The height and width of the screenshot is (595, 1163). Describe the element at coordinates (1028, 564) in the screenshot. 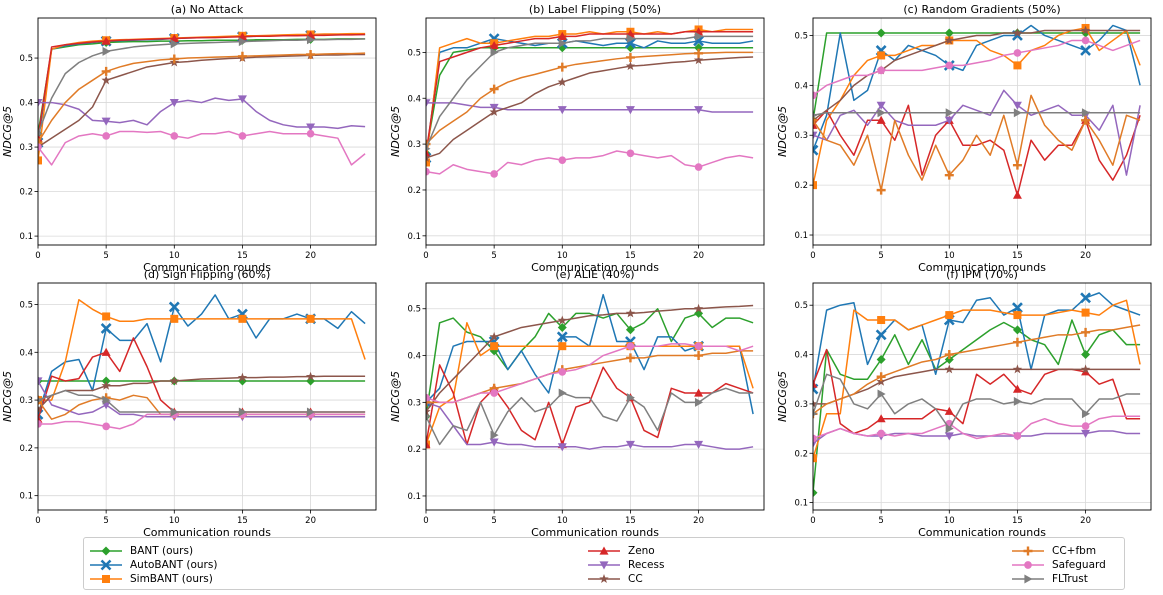

I see `legend-swatch-safeguard` at that location.